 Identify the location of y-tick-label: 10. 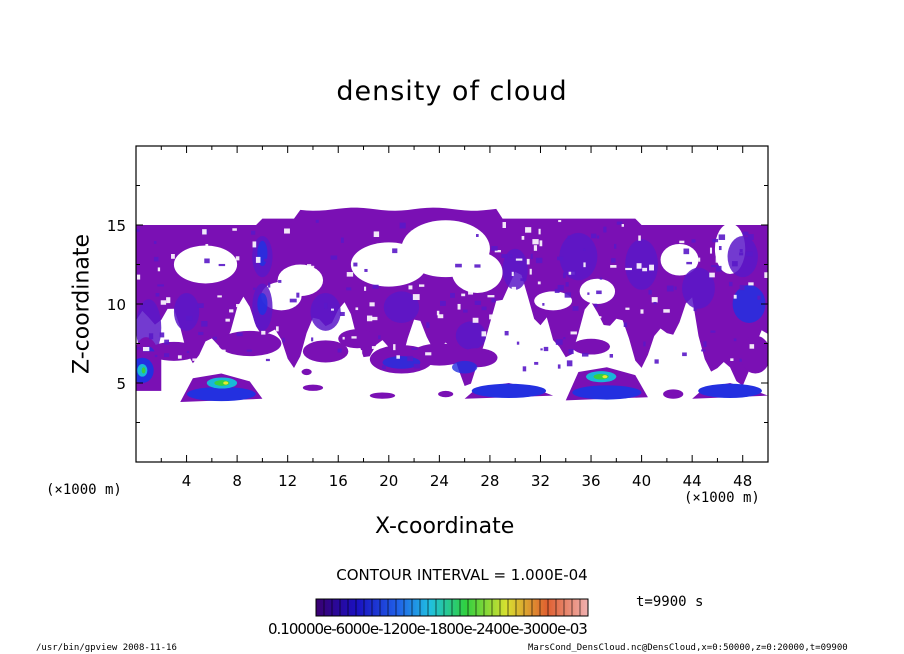
(116, 305).